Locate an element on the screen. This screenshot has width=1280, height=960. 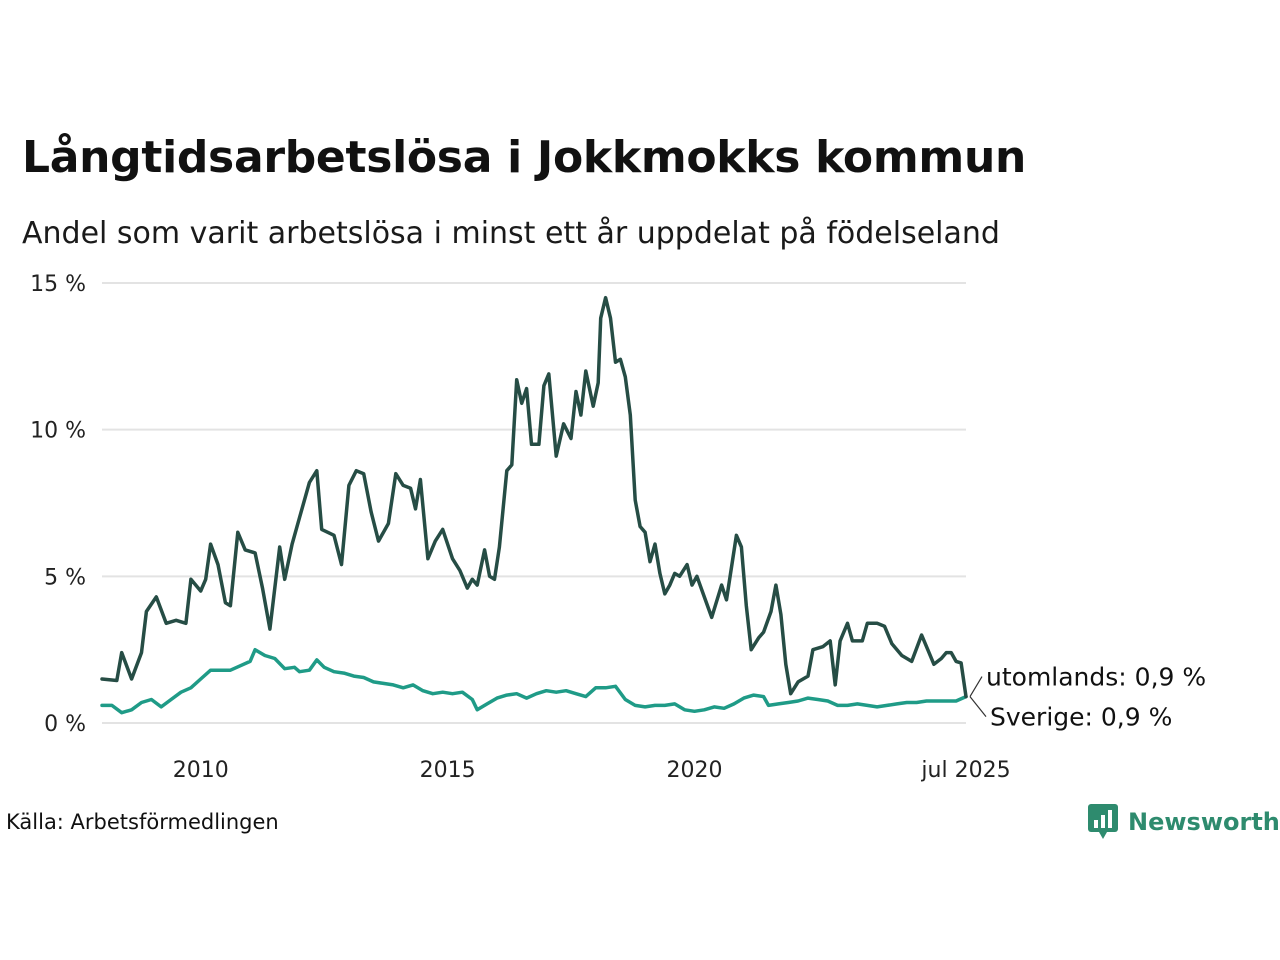
source-note: Källa: Arbetsförmedlingen is located at coordinates (142, 822).